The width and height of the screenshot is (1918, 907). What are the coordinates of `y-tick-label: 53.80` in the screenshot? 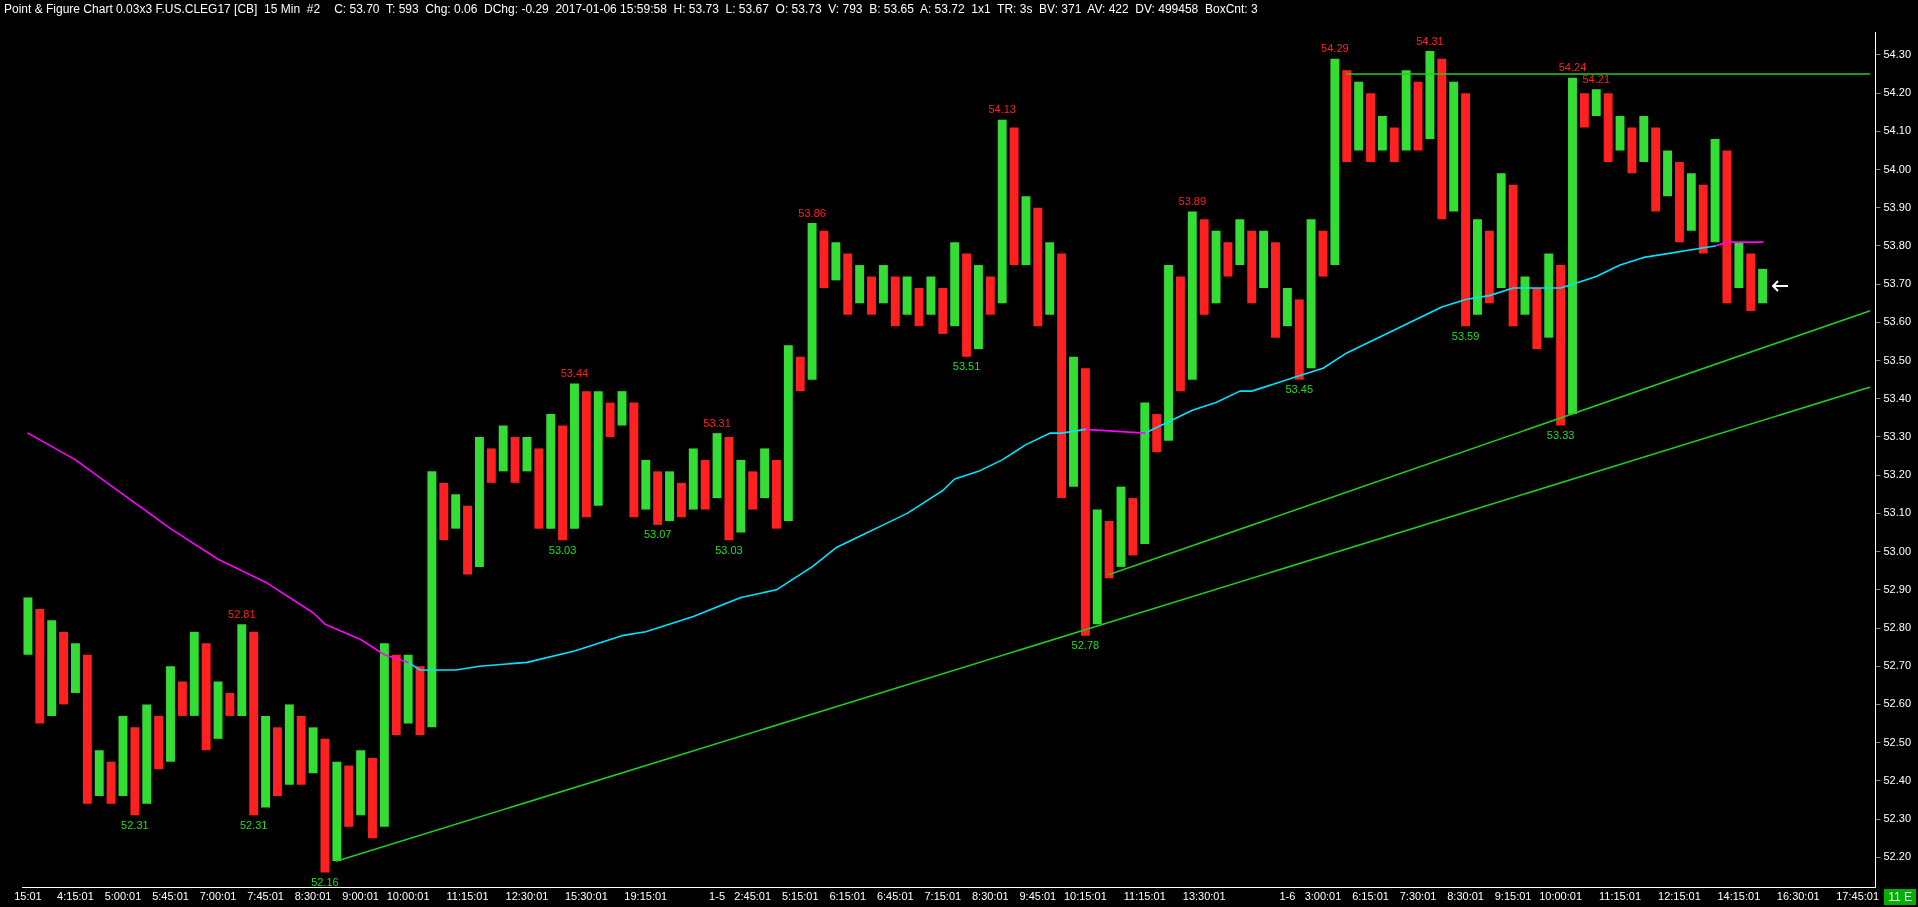 It's located at (1897, 244).